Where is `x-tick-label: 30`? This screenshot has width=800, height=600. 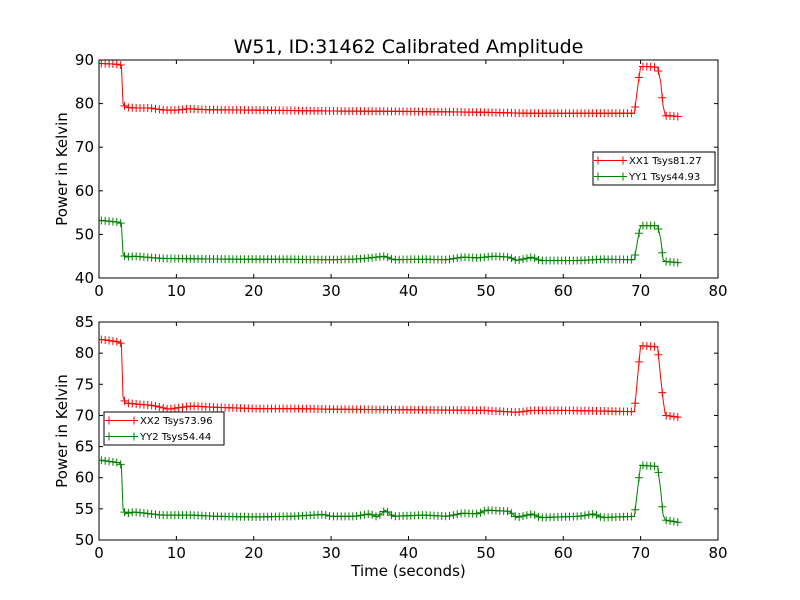
x-tick-label: 30 is located at coordinates (331, 291).